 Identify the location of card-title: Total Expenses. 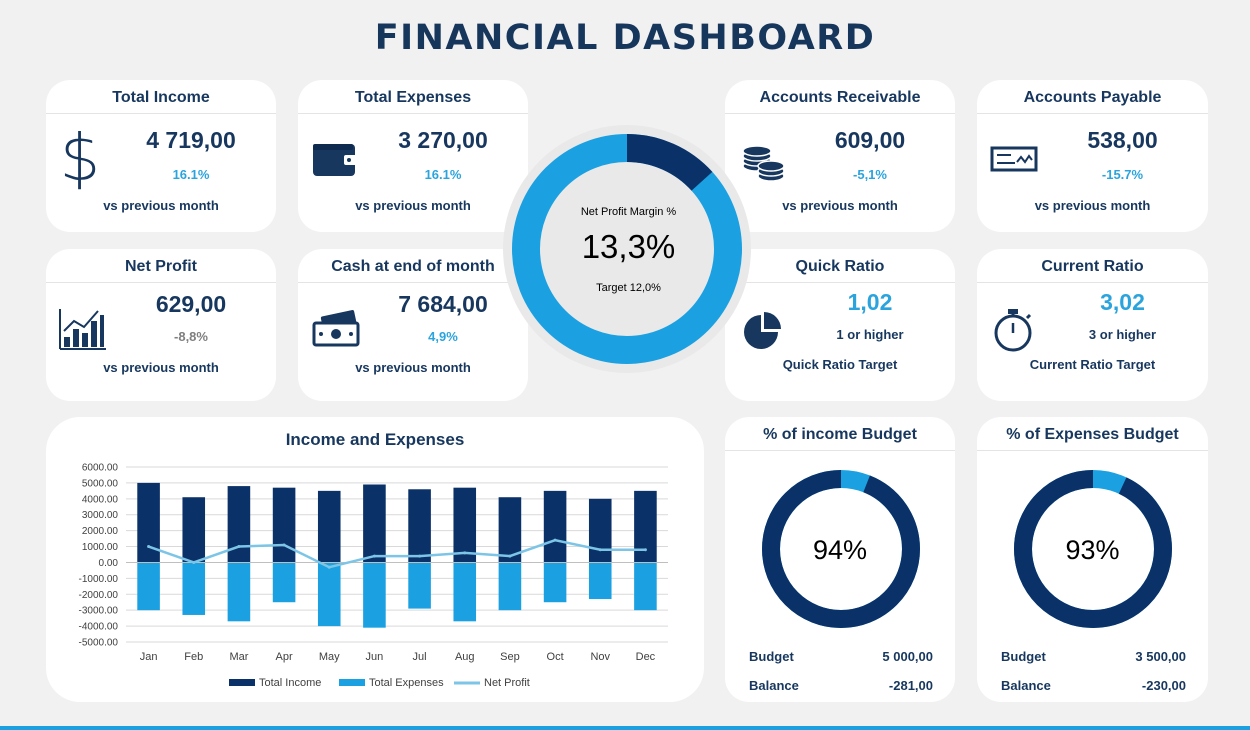
(413, 97).